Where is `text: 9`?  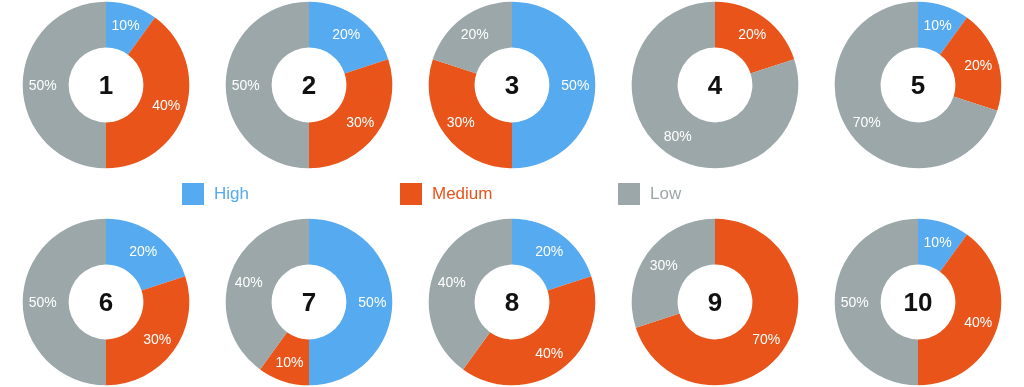 text: 9 is located at coordinates (715, 302).